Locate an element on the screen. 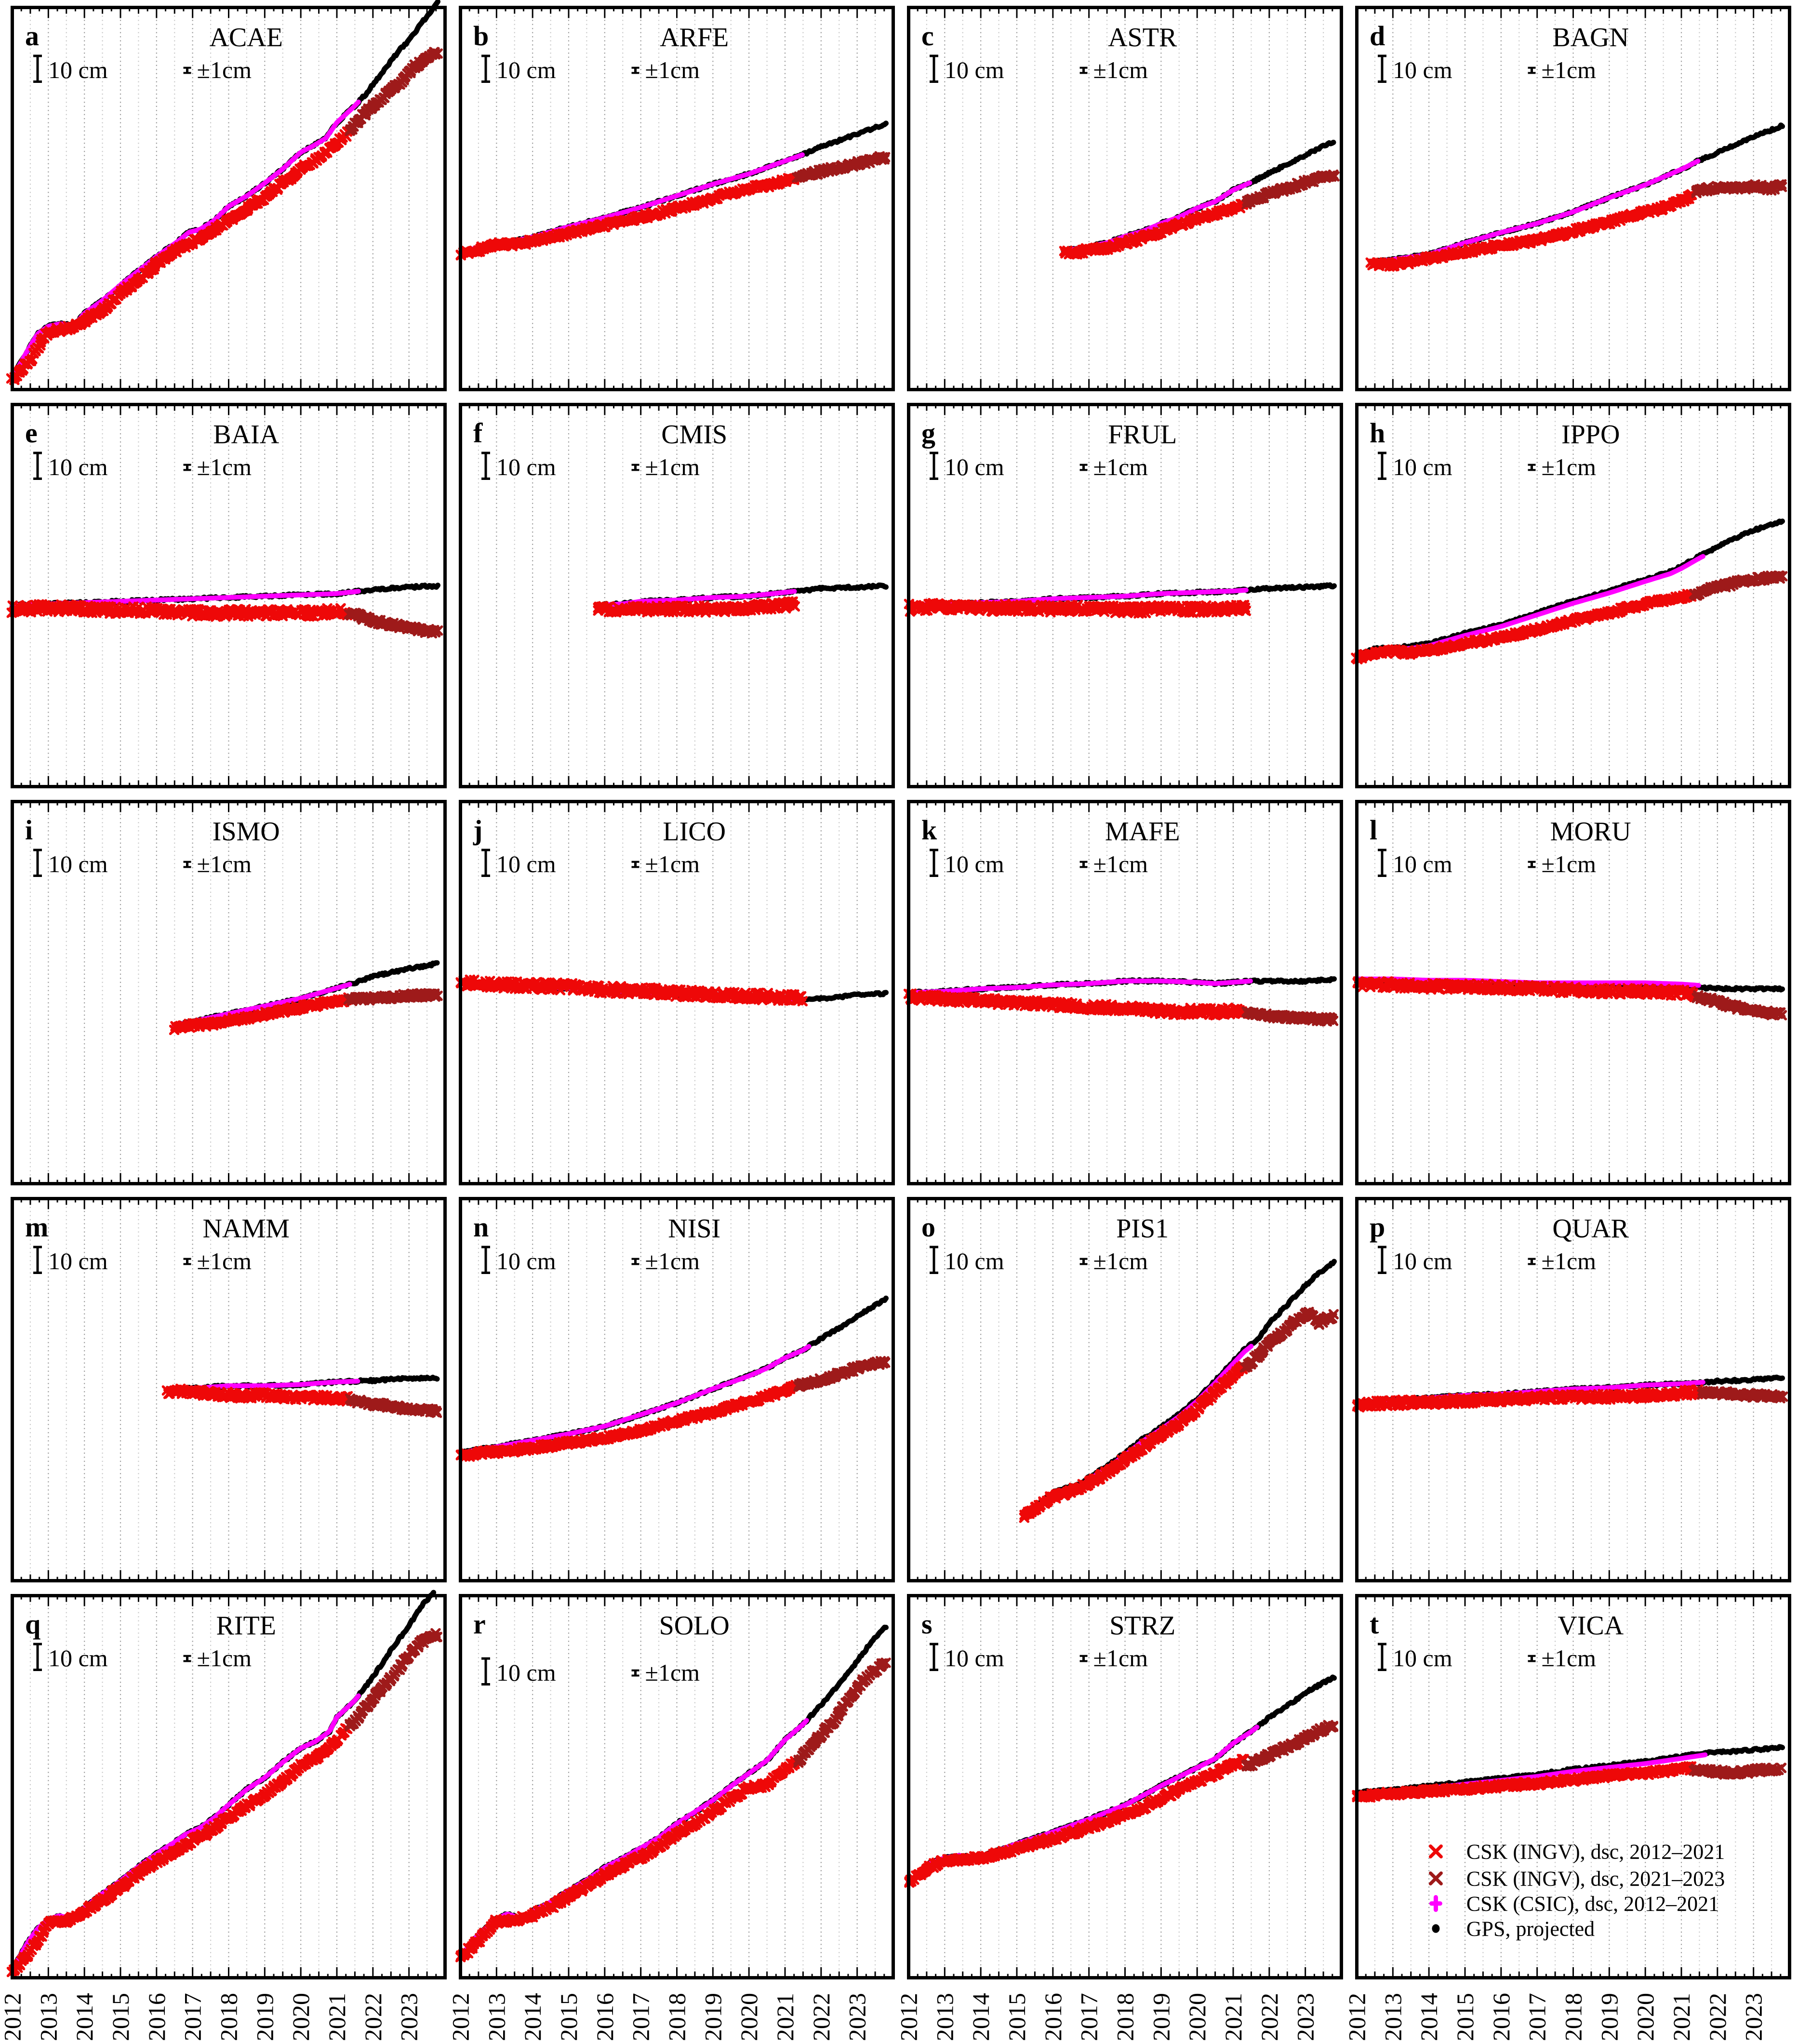  panel-astr: c ASTR 10 cm ±1cm is located at coordinates (1125, 198).